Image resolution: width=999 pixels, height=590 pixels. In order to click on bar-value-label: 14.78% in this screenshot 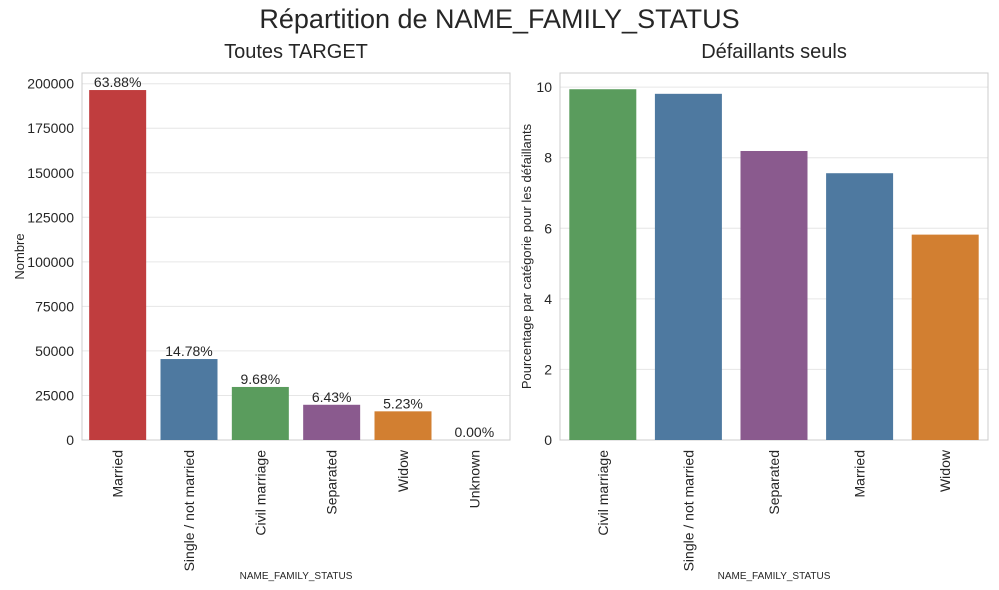, I will do `click(188, 351)`.